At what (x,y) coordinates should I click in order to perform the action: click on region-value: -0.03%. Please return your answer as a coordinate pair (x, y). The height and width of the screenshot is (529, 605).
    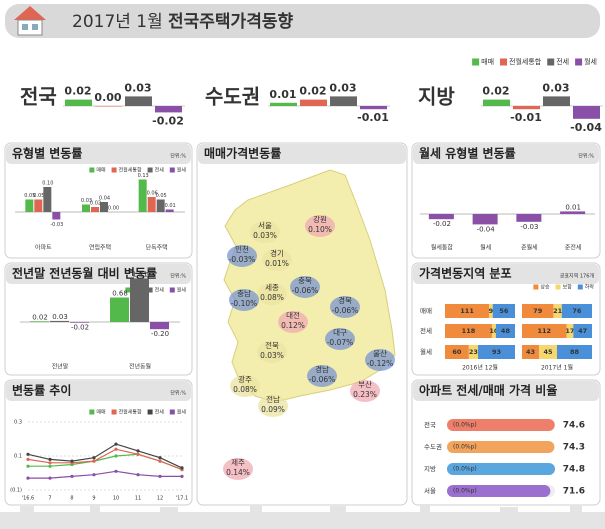
    Looking at the image, I should click on (242, 259).